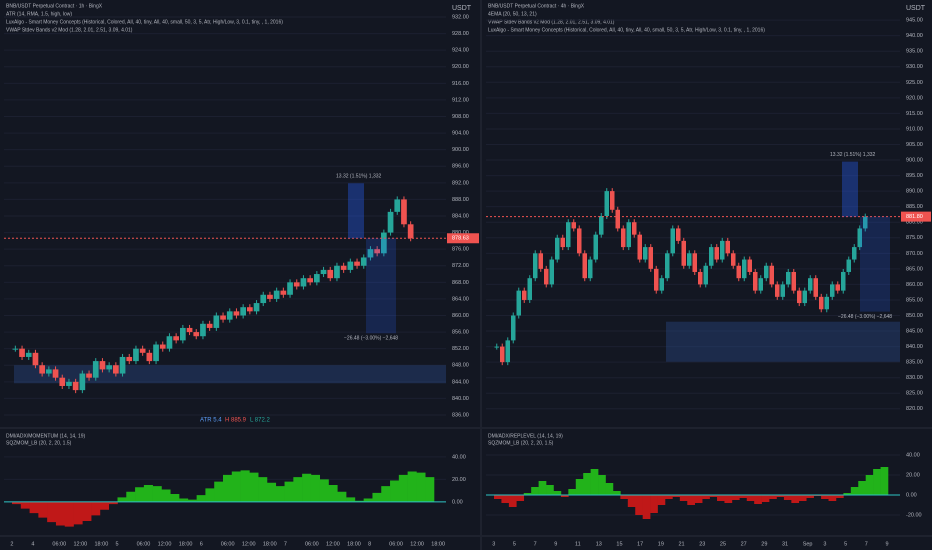  Describe the element at coordinates (535, 544) in the screenshot. I see `time-label: 7` at that location.